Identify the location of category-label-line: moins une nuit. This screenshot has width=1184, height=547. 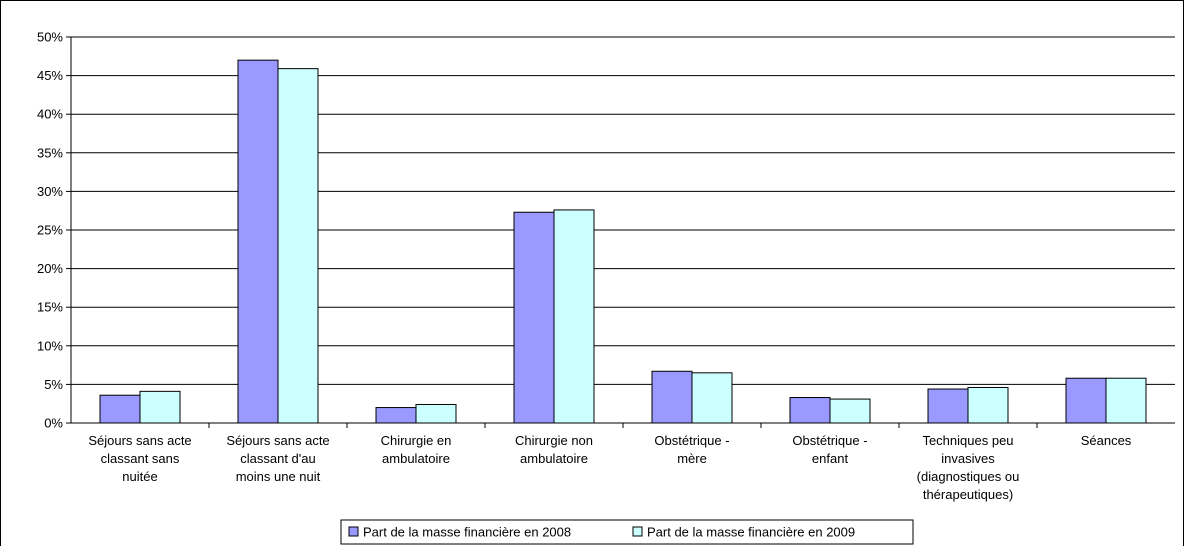
(278, 476).